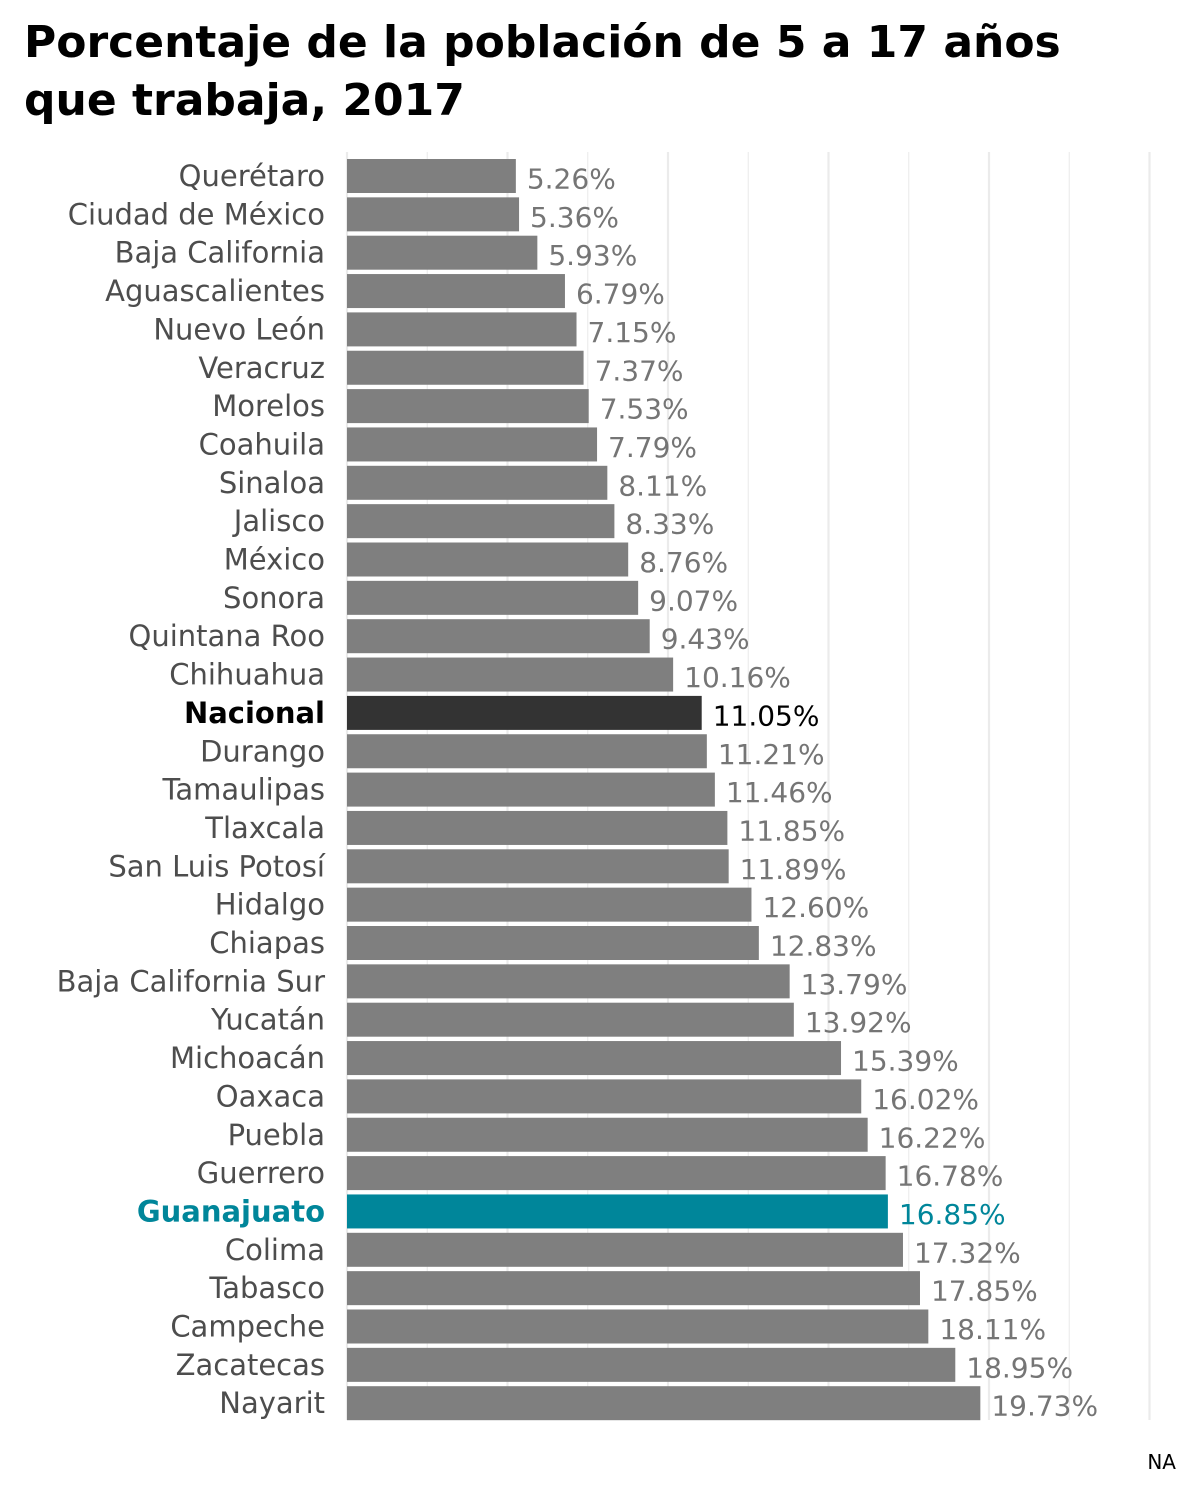  I want to click on bar-colima, so click(625, 1249).